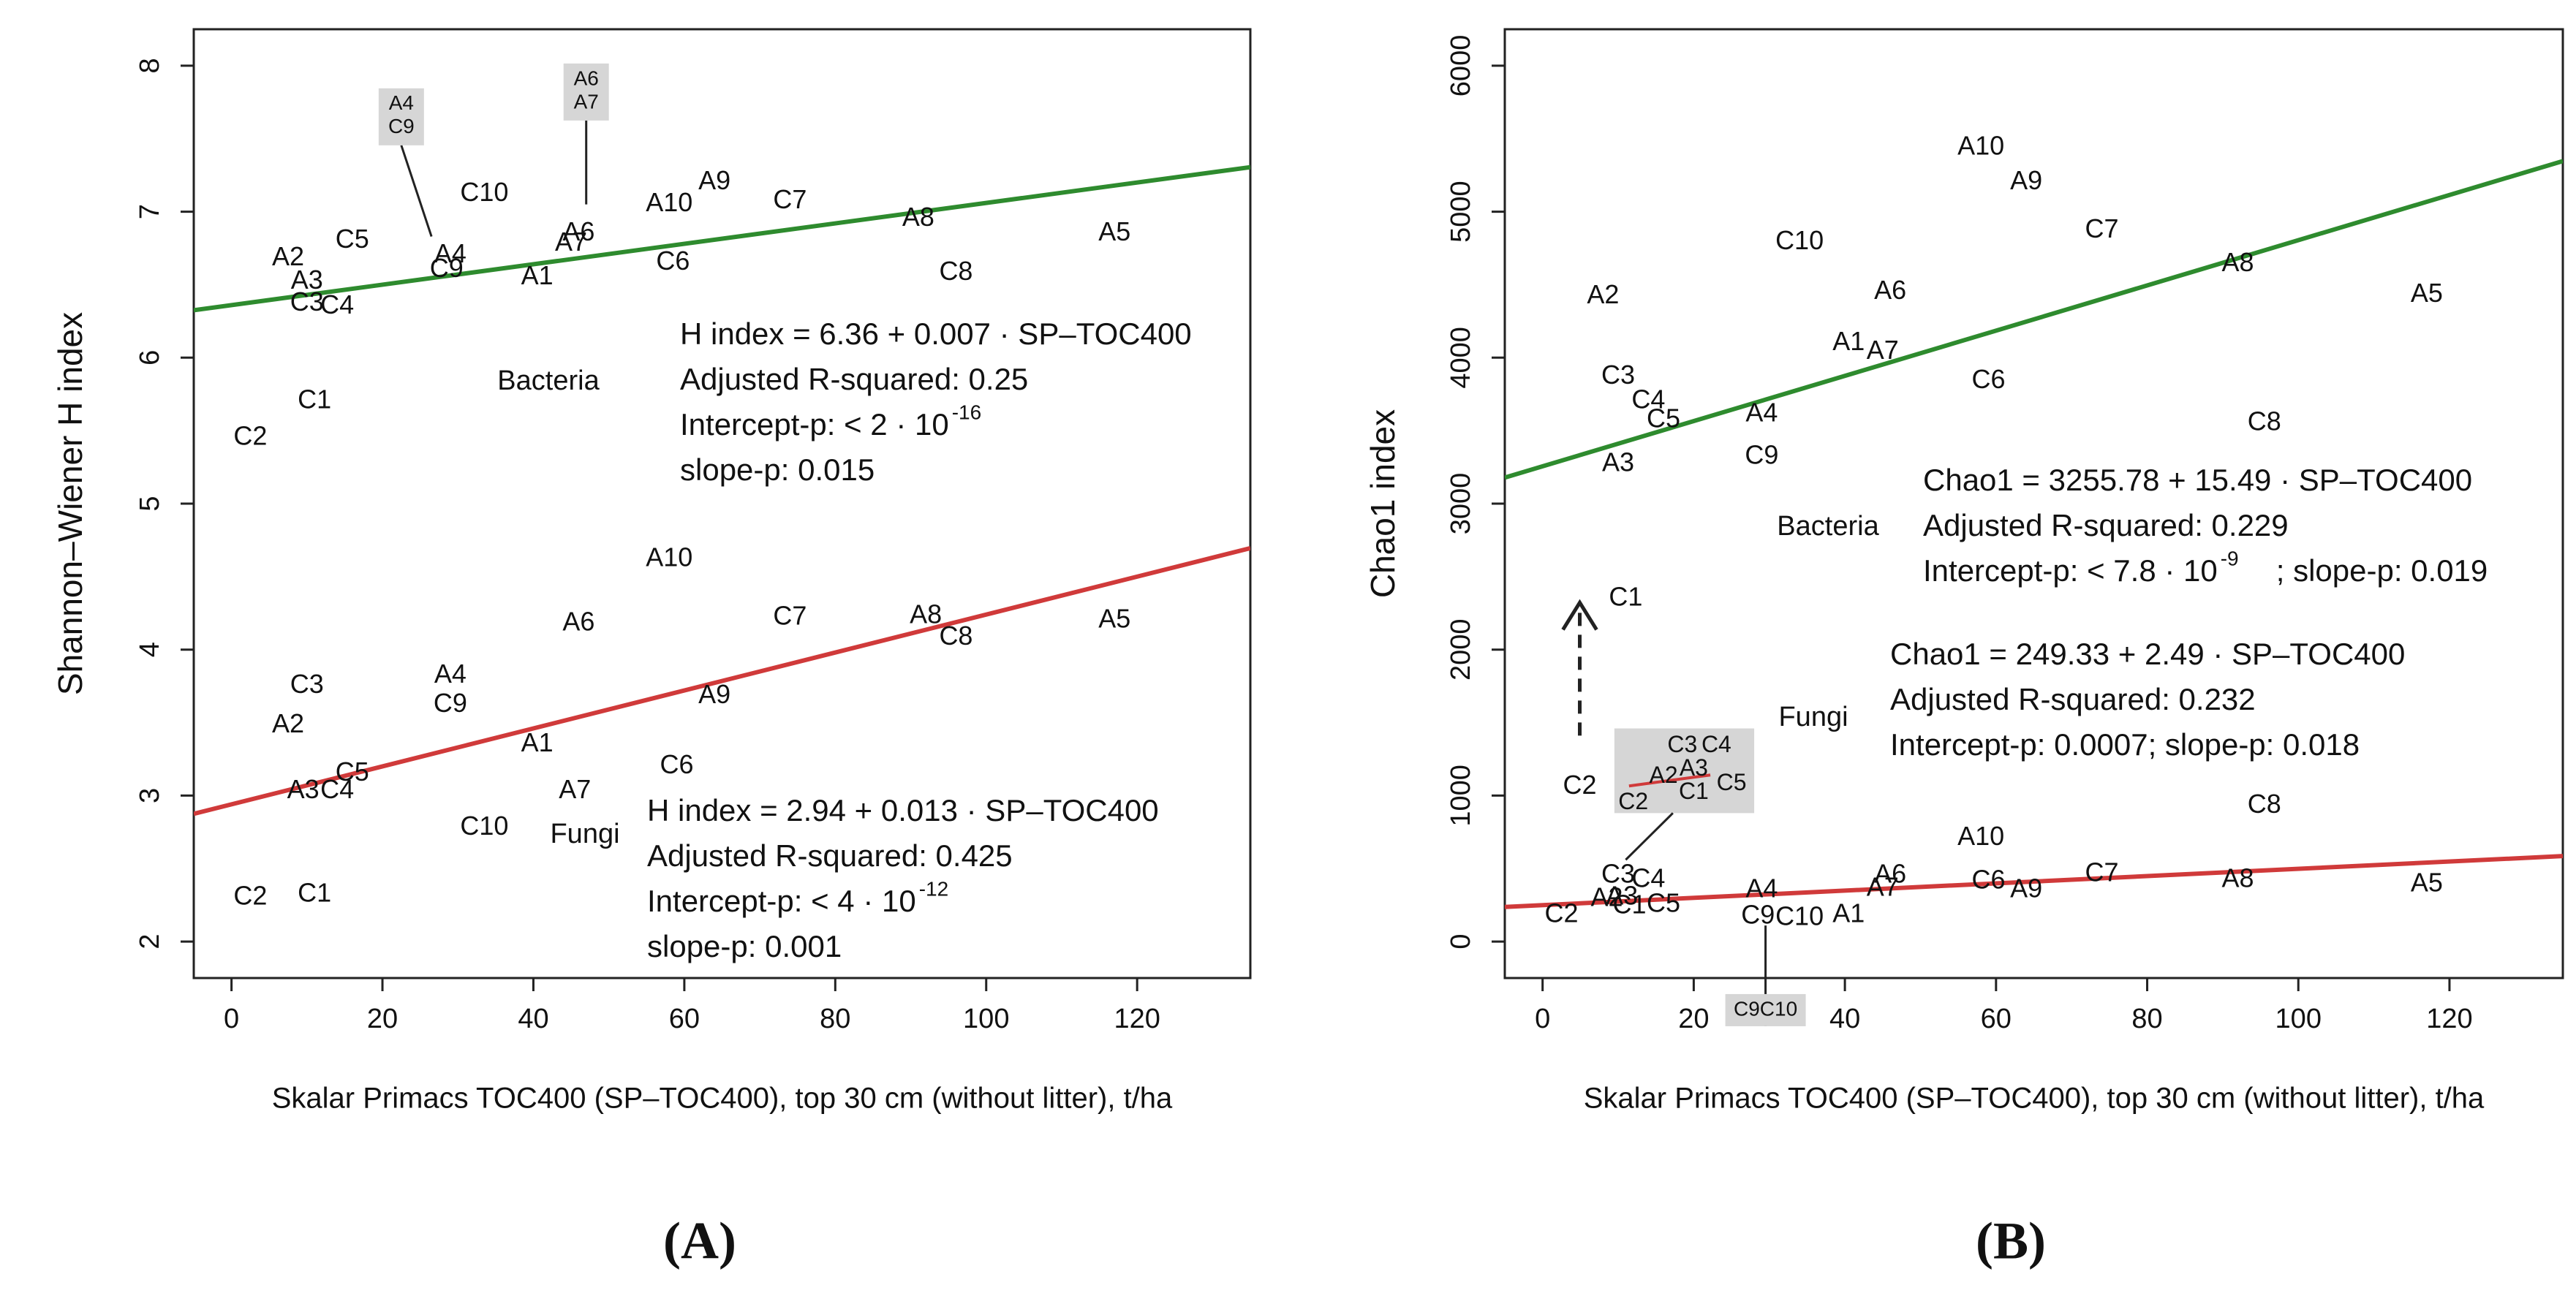  Describe the element at coordinates (150, 211) in the screenshot. I see `y-tick-label: 7` at that location.